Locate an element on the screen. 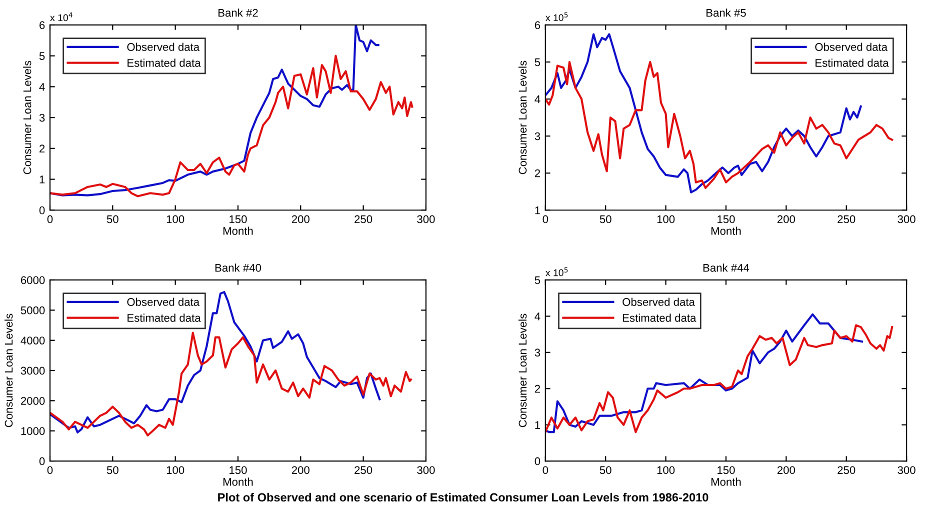 The height and width of the screenshot is (510, 926). chart-title: Bank #2 is located at coordinates (238, 12).